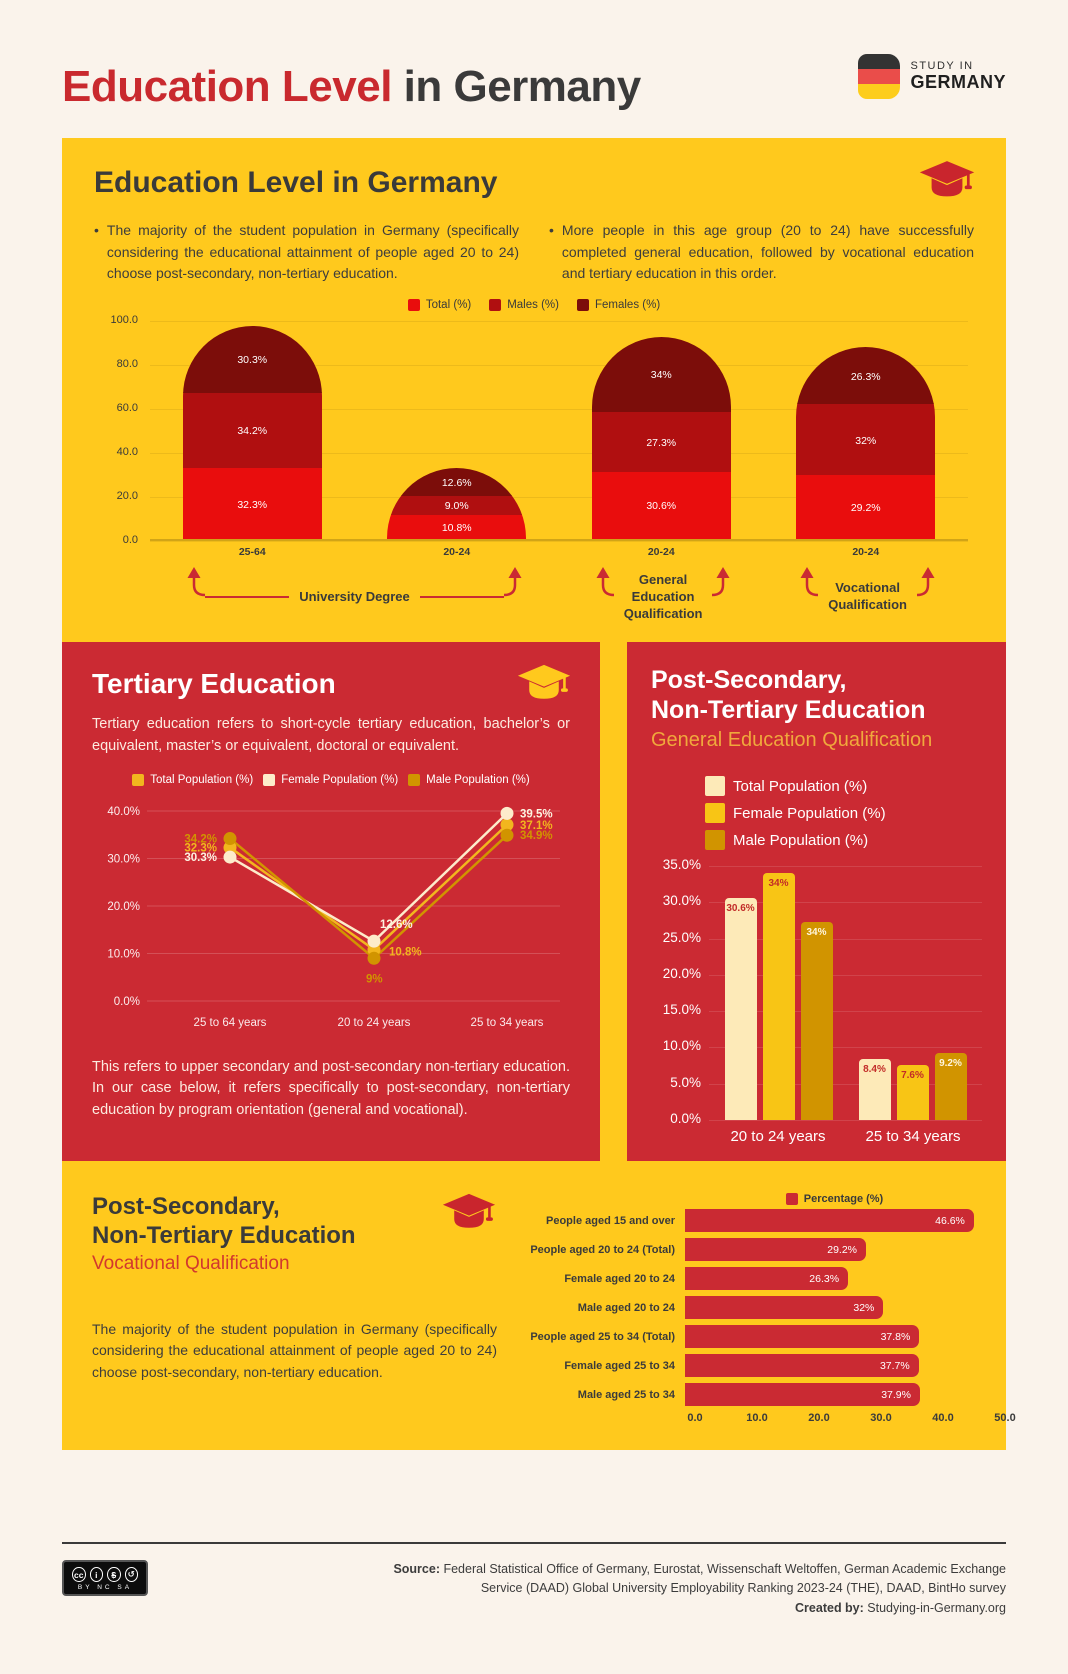 The width and height of the screenshot is (1068, 1674). What do you see at coordinates (865, 507) in the screenshot?
I see `bar-value-label: 29.2%` at bounding box center [865, 507].